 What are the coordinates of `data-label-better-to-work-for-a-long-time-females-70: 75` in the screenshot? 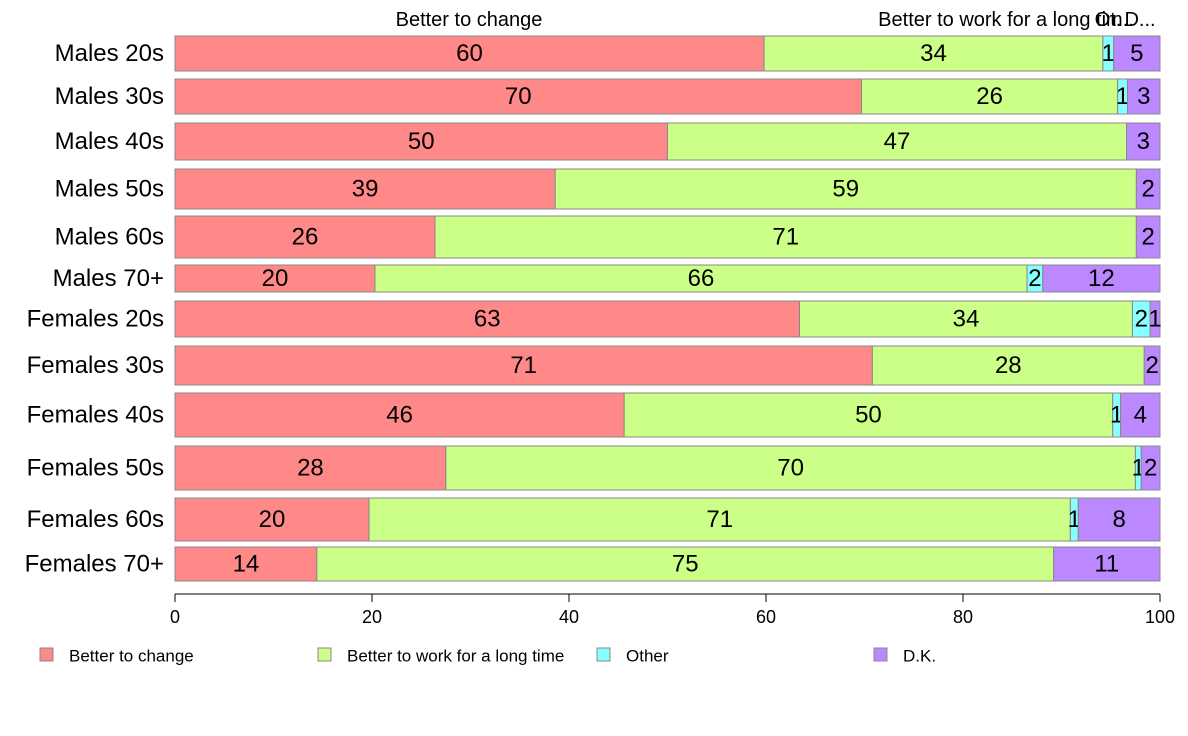 It's located at (685, 564).